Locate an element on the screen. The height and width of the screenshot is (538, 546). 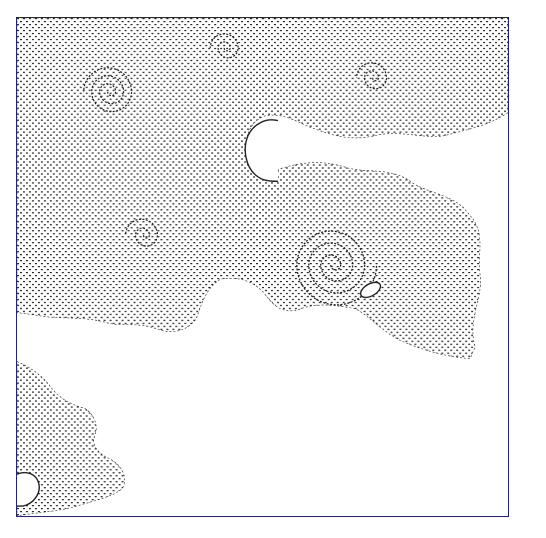
bulb-outline-bottom-left is located at coordinates (28, 489).